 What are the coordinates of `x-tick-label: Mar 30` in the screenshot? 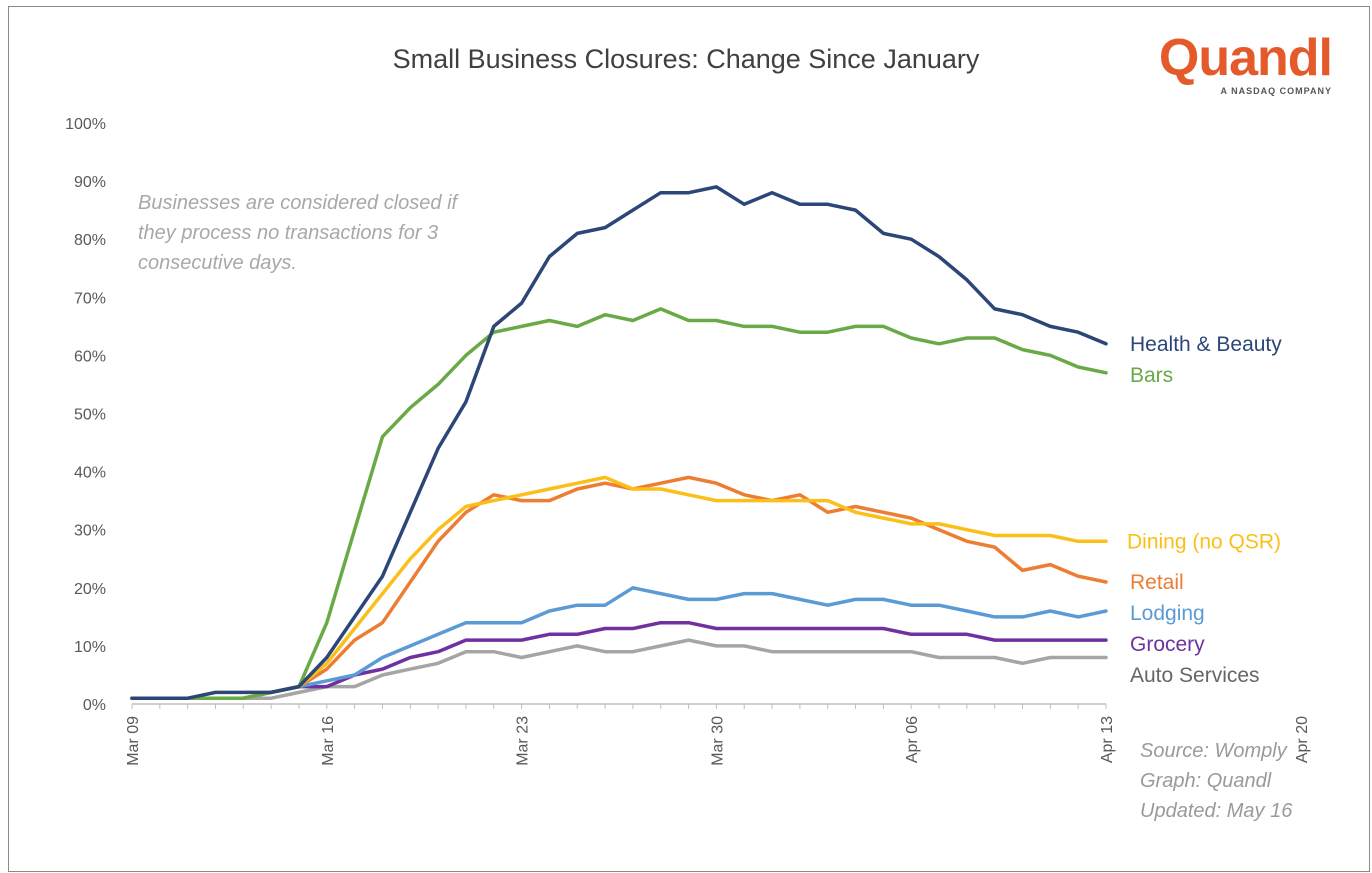 It's located at (717, 741).